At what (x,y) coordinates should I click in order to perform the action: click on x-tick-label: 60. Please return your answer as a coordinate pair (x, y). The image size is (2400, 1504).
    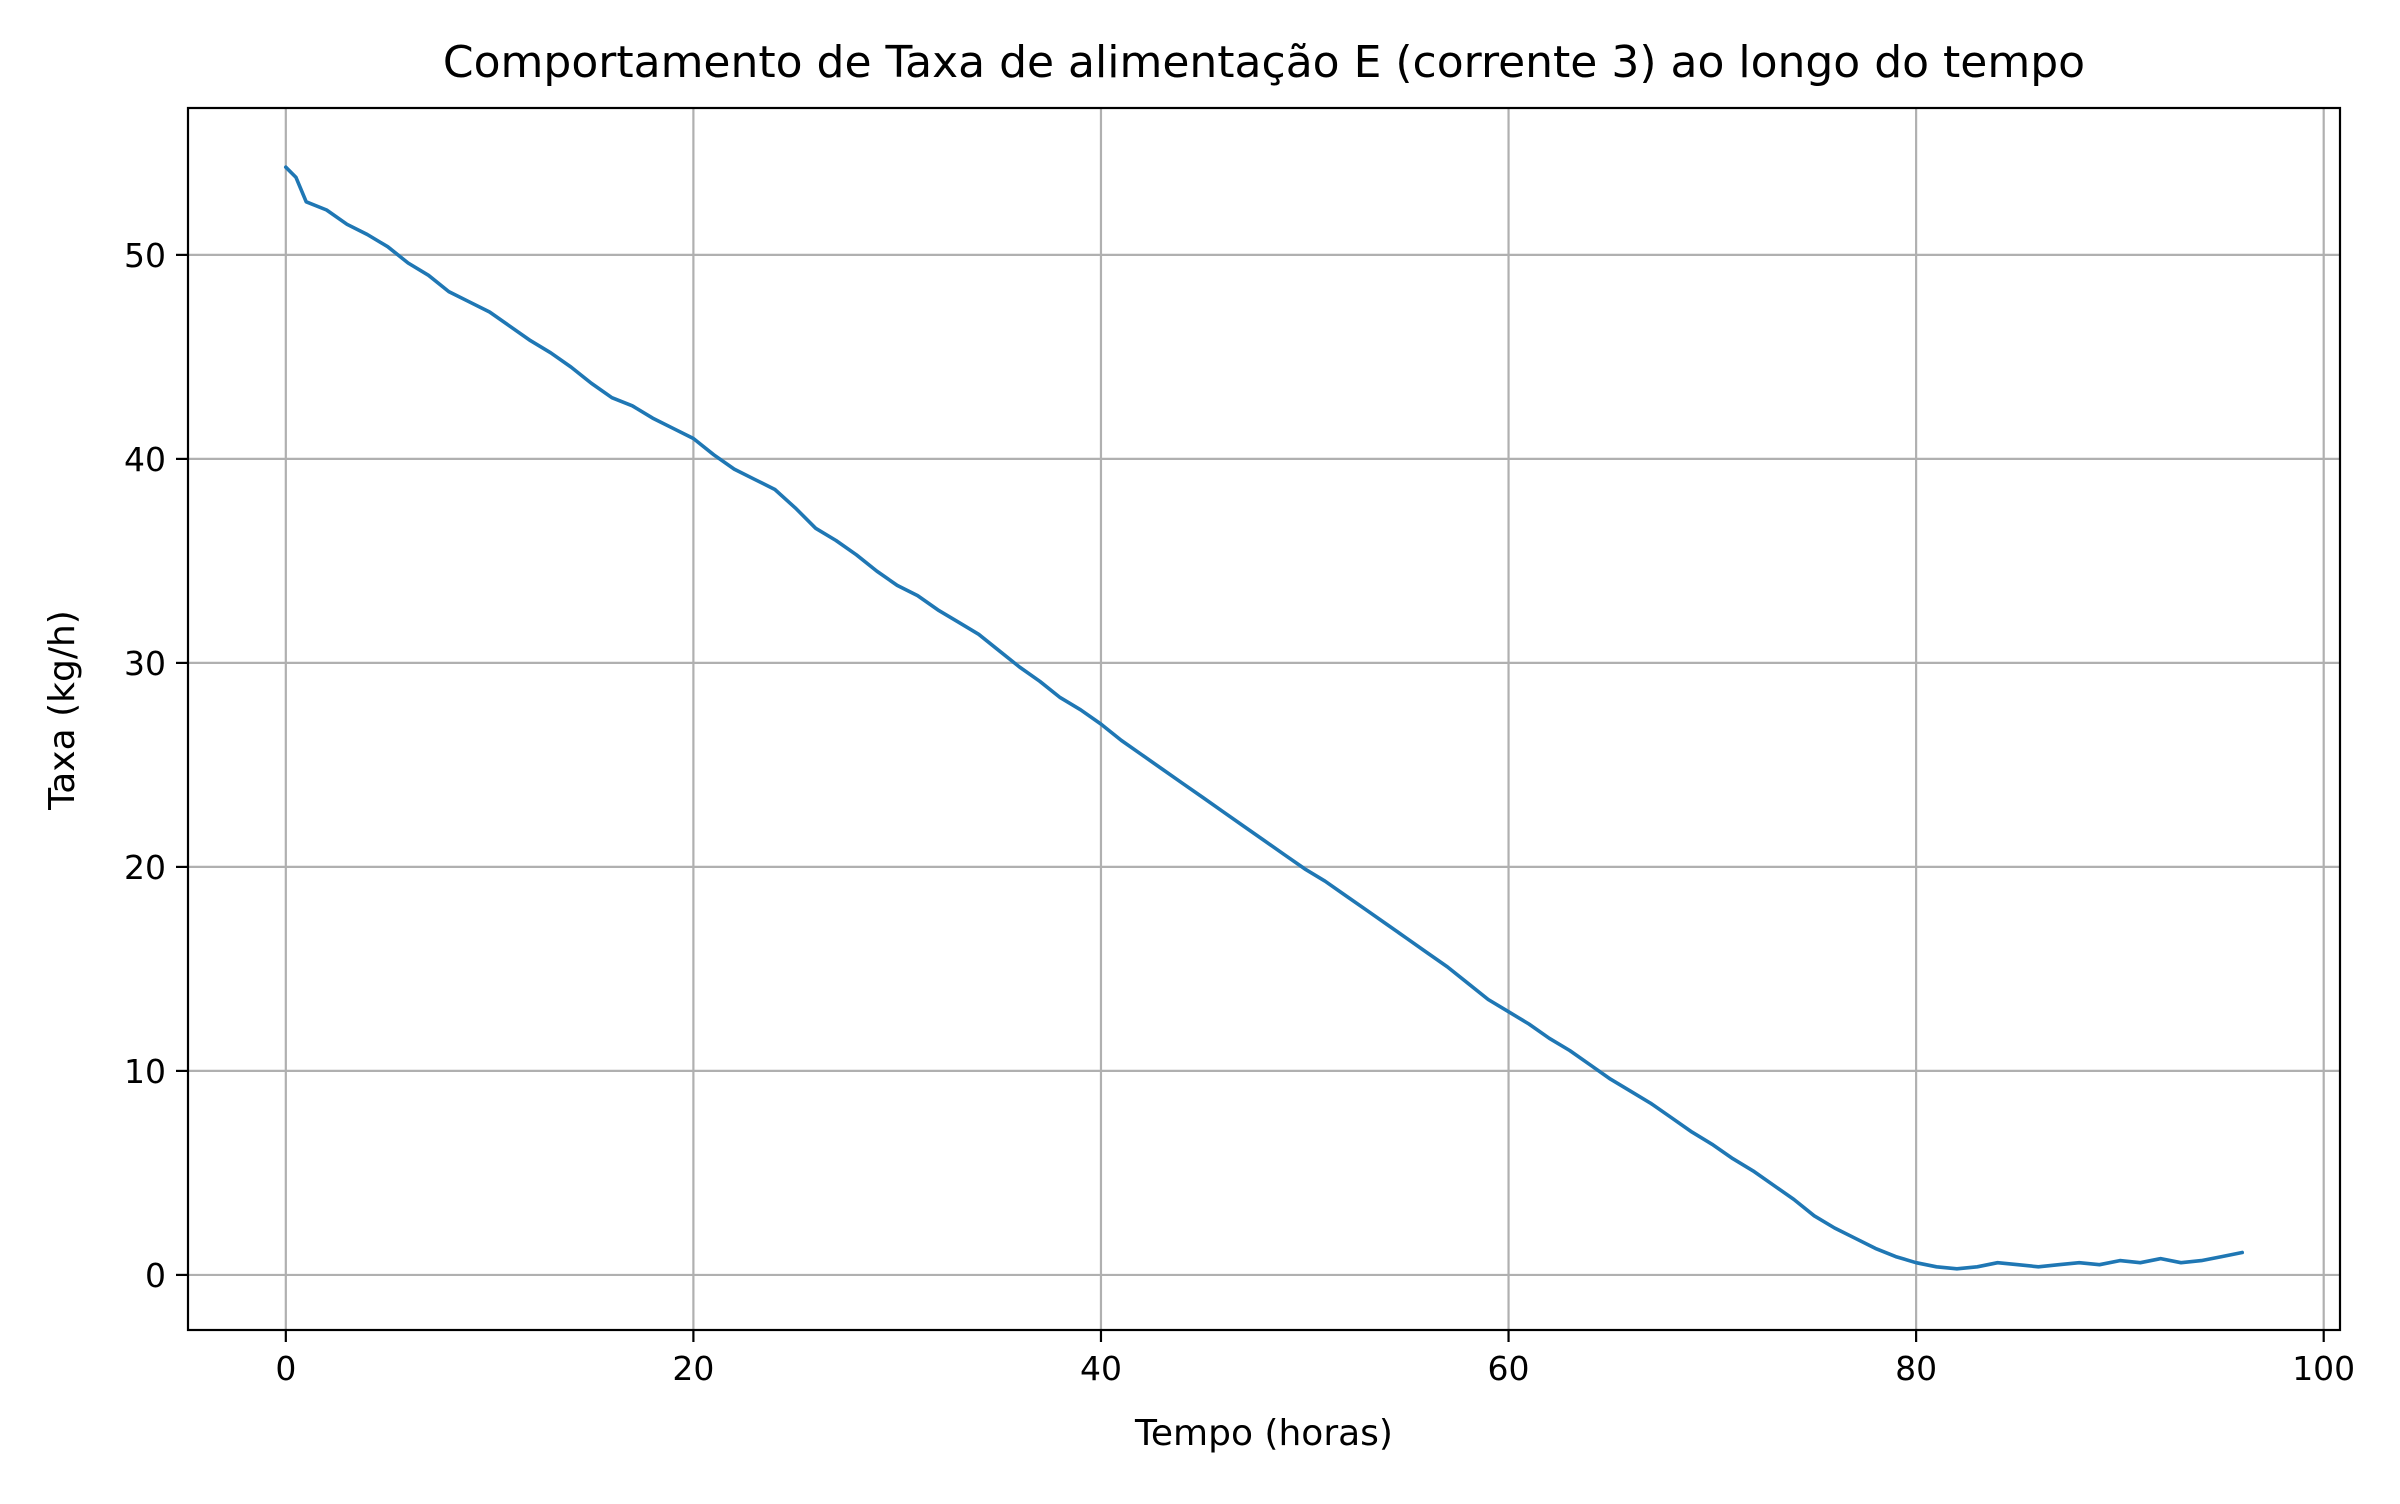
    Looking at the image, I should click on (1509, 1368).